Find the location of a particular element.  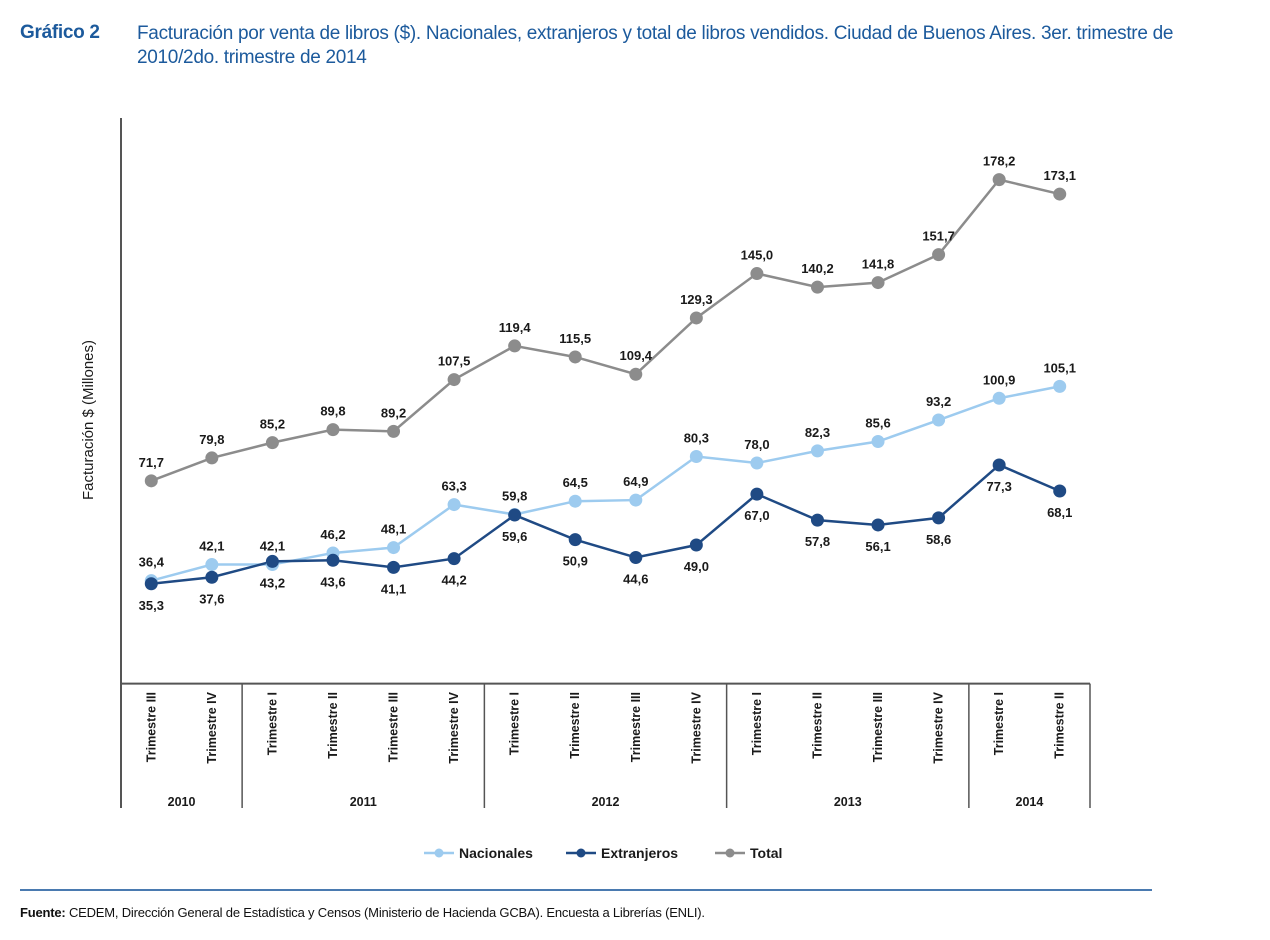

year-label-2011: 2011 is located at coordinates (363, 802).